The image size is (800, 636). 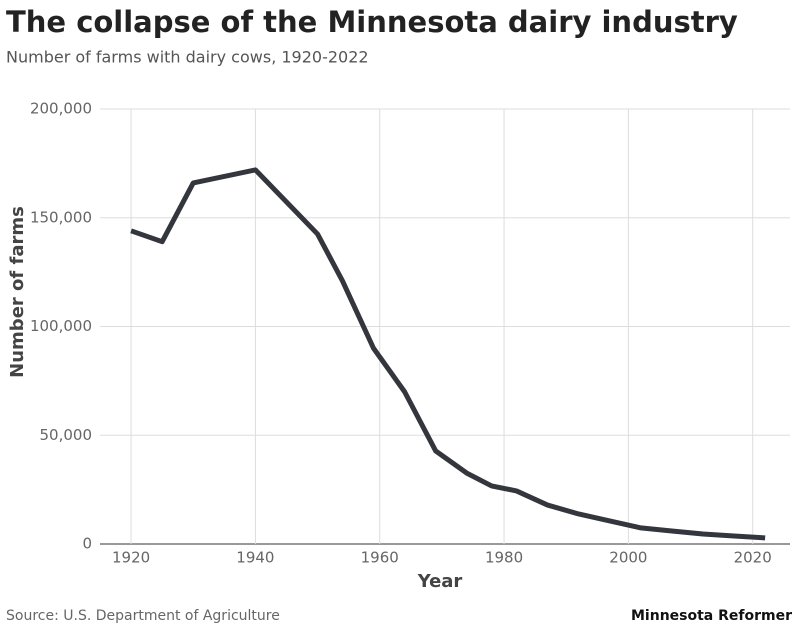 What do you see at coordinates (440, 581) in the screenshot?
I see `x-axis-label: Year` at bounding box center [440, 581].